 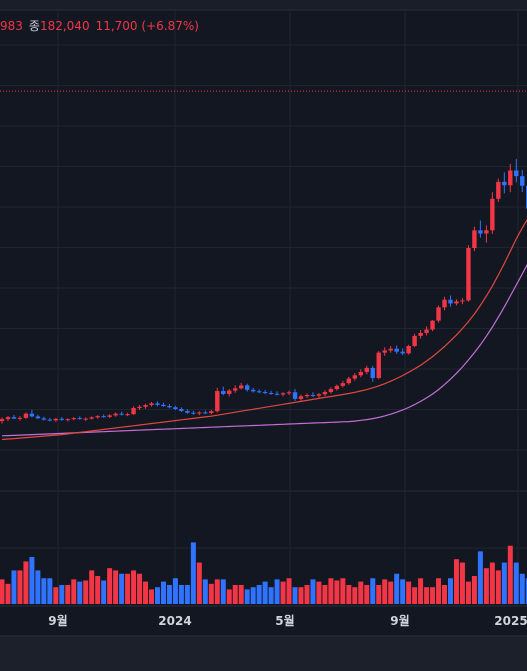 I want to click on bottom-bar, so click(x=263, y=653).